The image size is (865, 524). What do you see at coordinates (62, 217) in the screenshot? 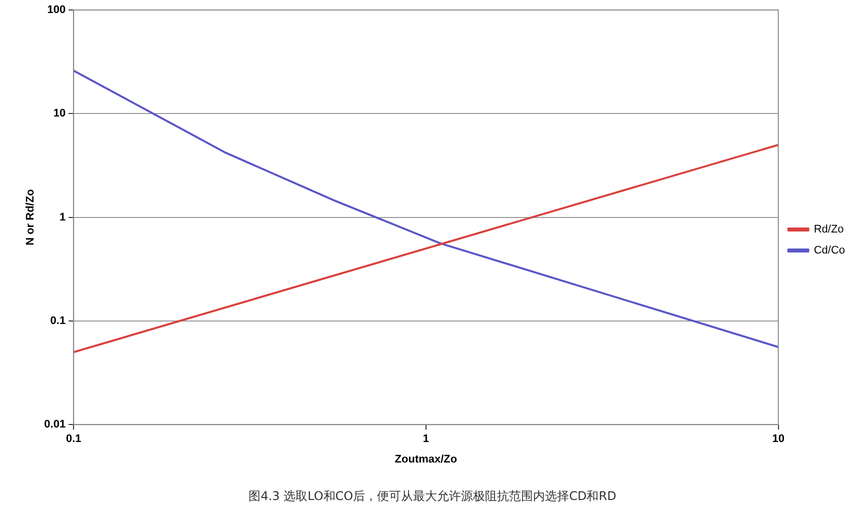
I see `y-tick-label: 1` at bounding box center [62, 217].